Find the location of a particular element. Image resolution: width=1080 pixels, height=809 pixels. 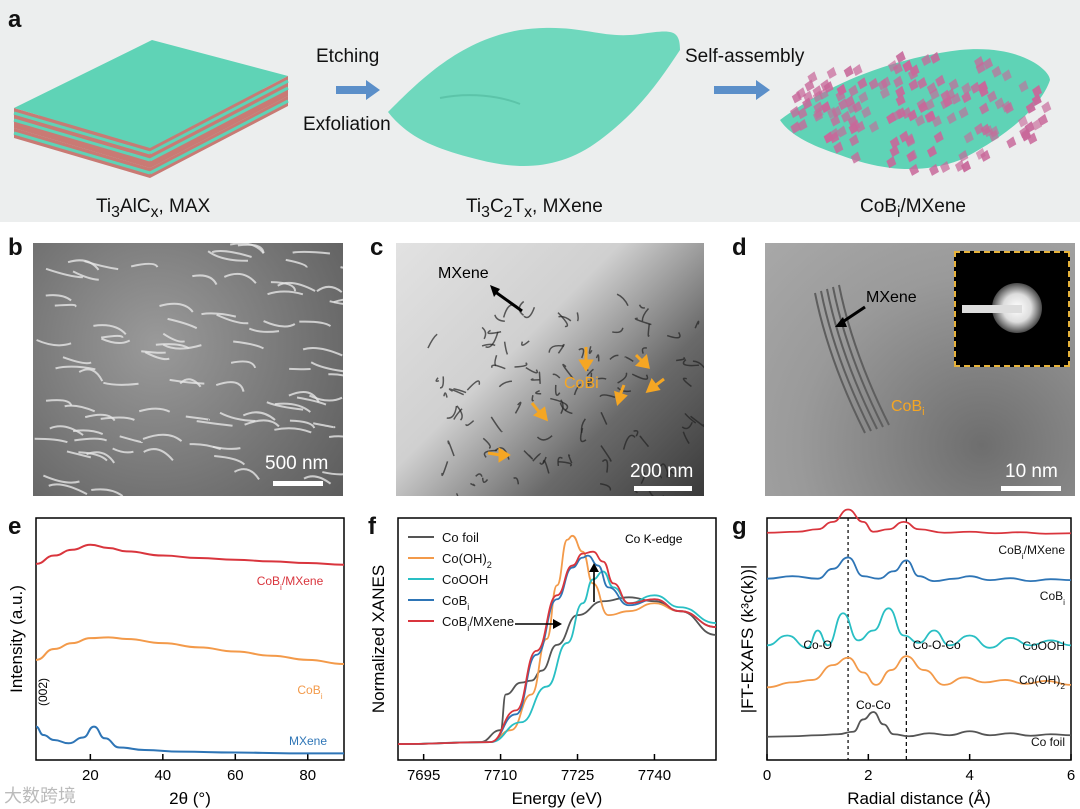

x-tick-label: 7740 is located at coordinates (654, 775).